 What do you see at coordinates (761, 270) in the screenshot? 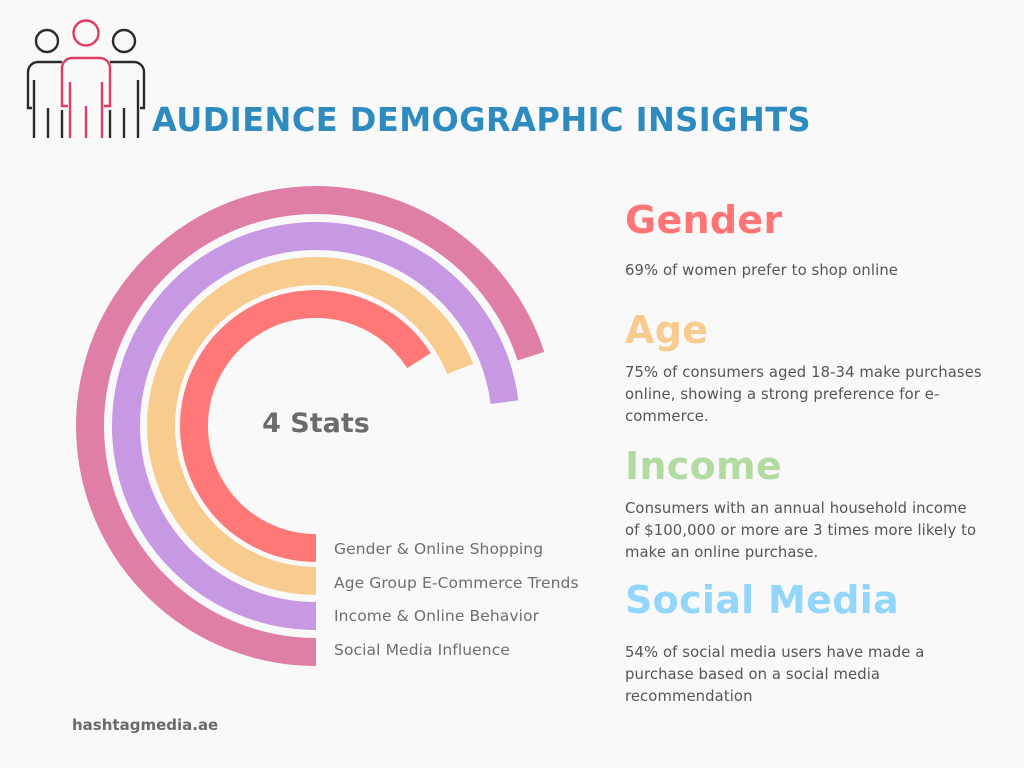
I see `stat-text-gender: 69% of women prefer to shop online` at bounding box center [761, 270].